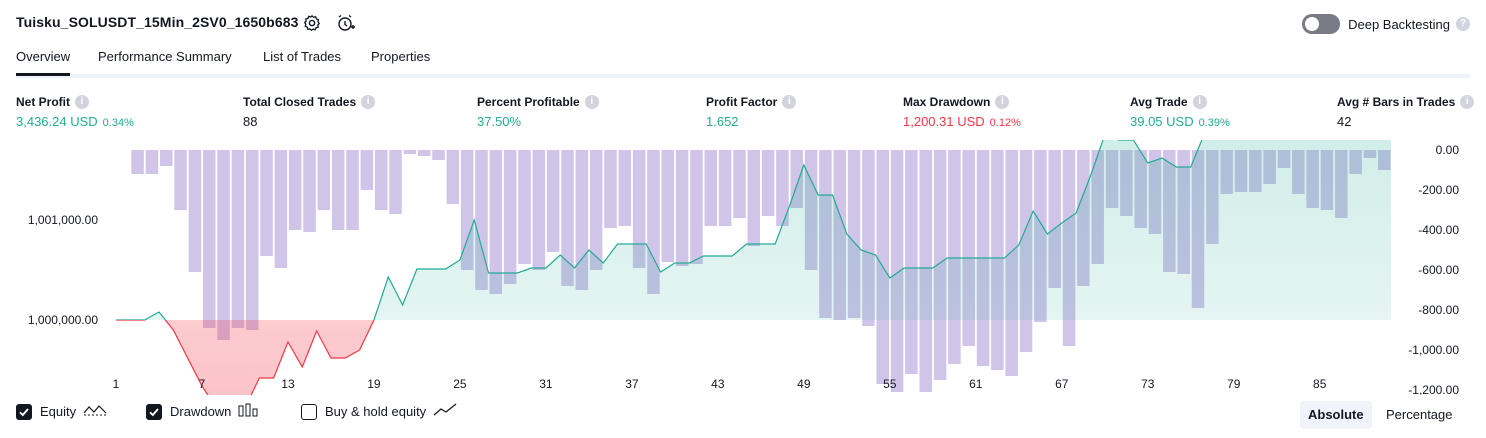 The height and width of the screenshot is (438, 1486). Describe the element at coordinates (374, 384) in the screenshot. I see `x-axis-tick: 19` at that location.